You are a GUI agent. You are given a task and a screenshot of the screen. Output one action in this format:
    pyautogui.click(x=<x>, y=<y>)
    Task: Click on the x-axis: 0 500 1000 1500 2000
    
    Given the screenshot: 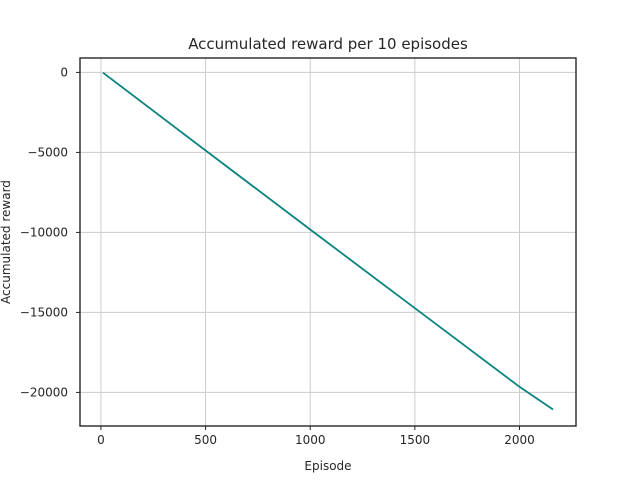 What is the action you would take?
    pyautogui.click(x=316, y=436)
    